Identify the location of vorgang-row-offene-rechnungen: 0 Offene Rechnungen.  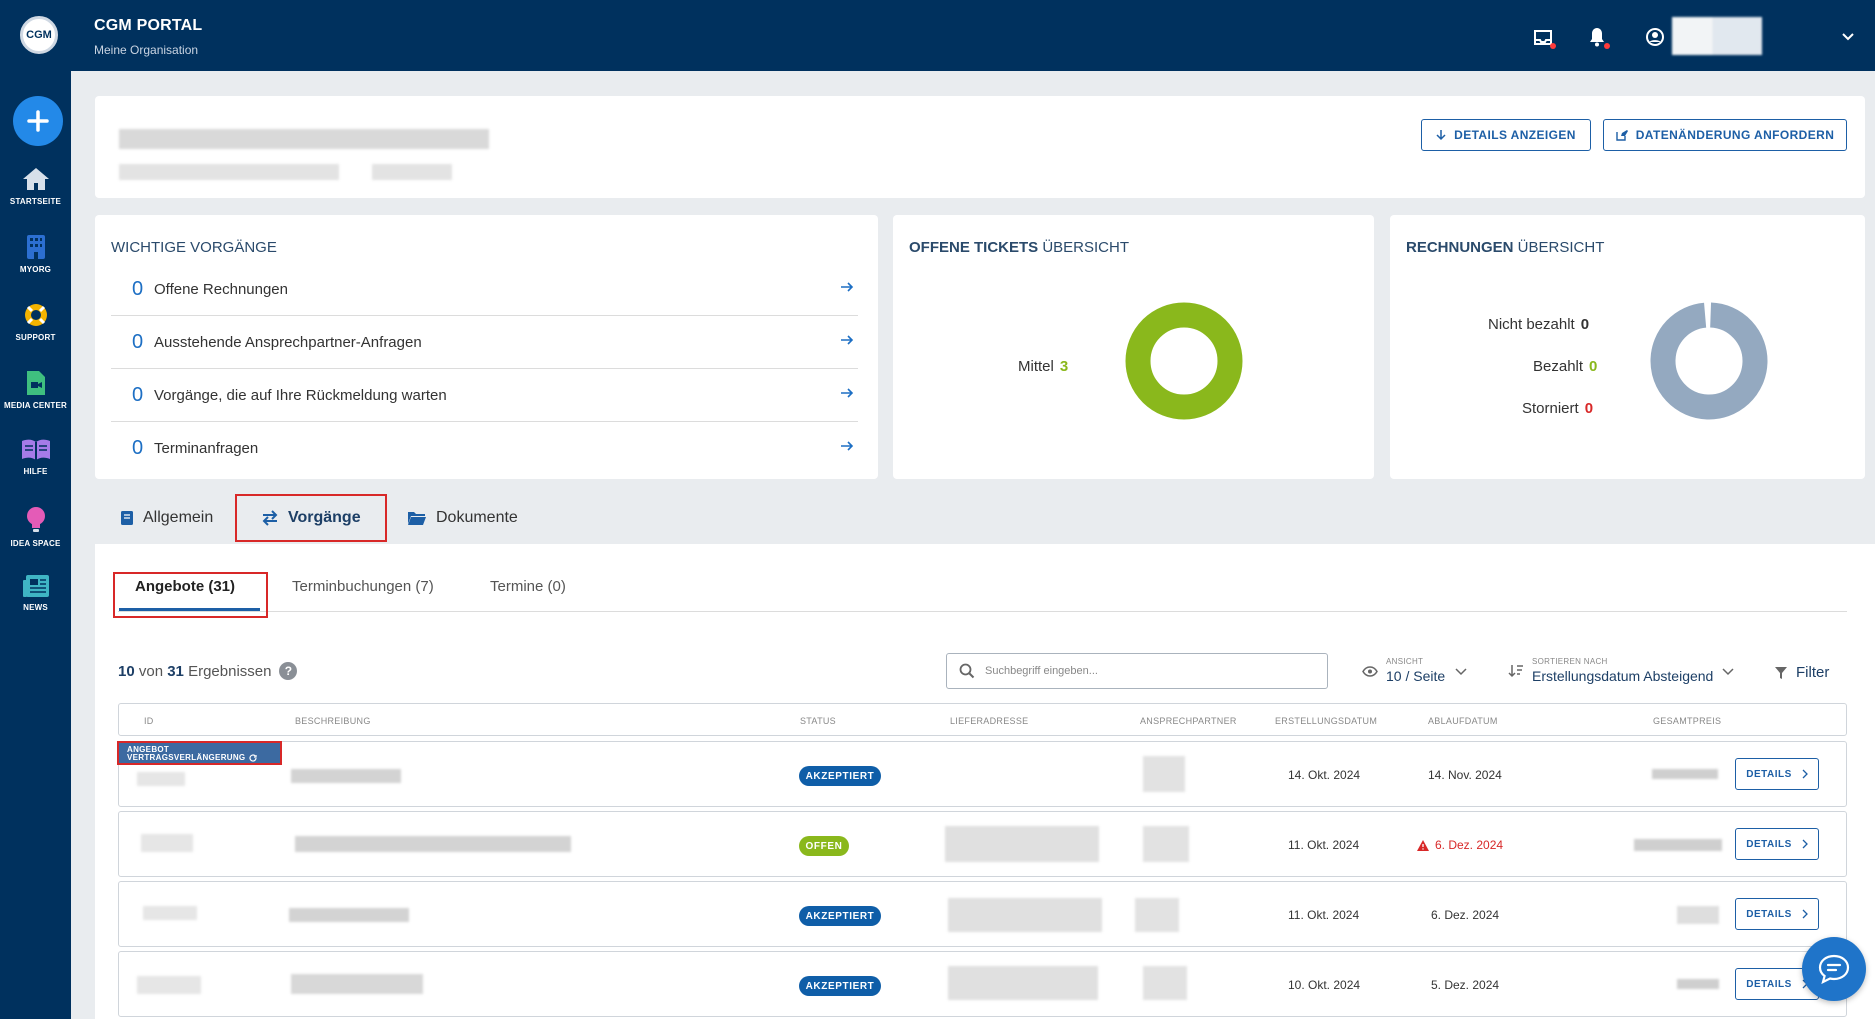
(484, 289).